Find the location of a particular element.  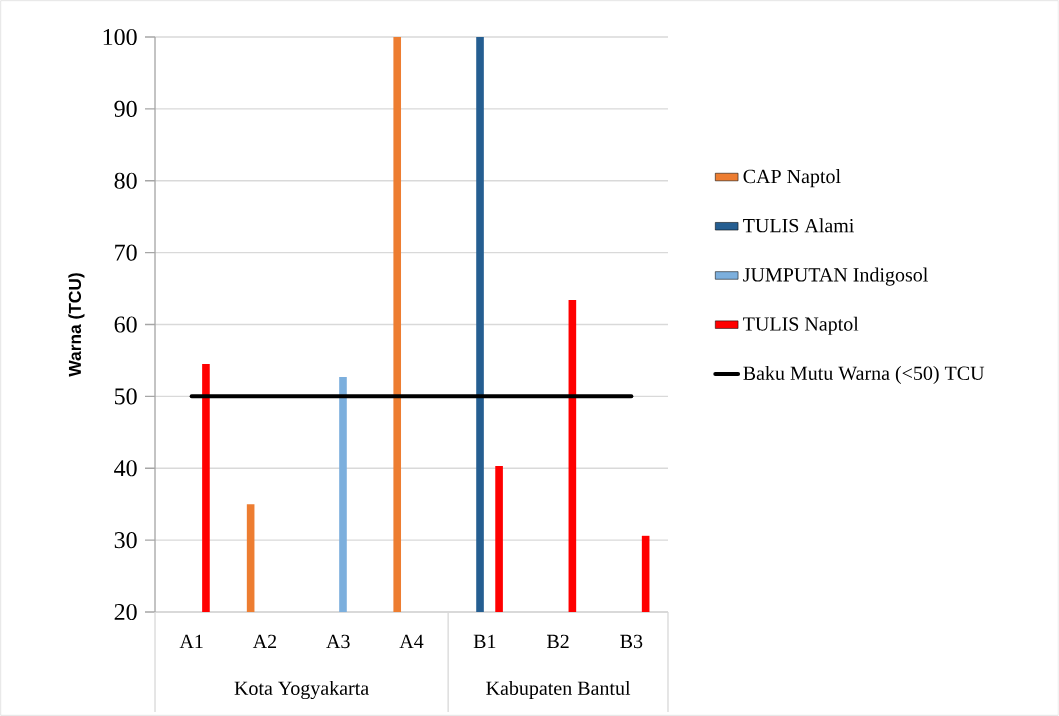

y-tick-label: 30 is located at coordinates (125, 540).